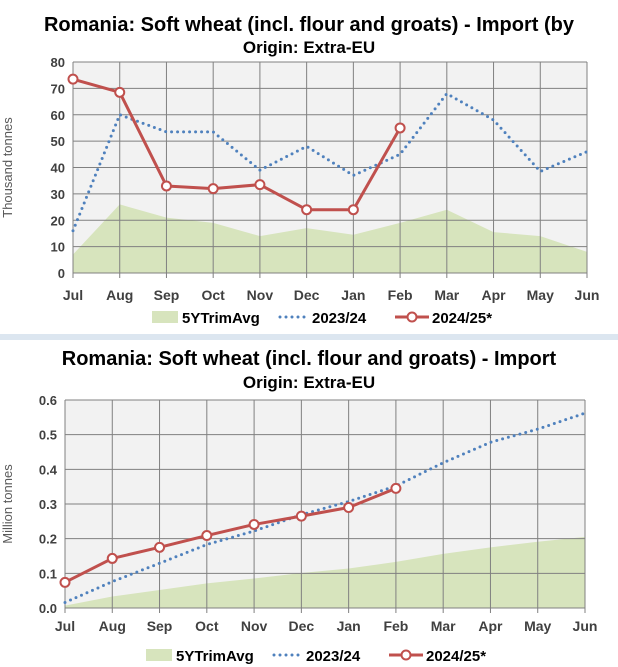  I want to click on separator, so click(309, 337).